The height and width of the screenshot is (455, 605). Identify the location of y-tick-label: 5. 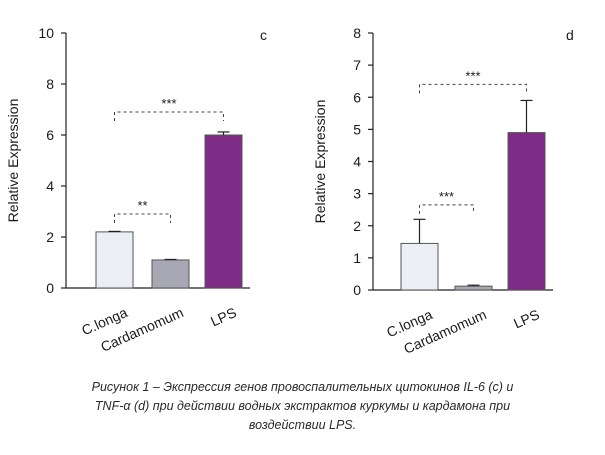
(357, 129).